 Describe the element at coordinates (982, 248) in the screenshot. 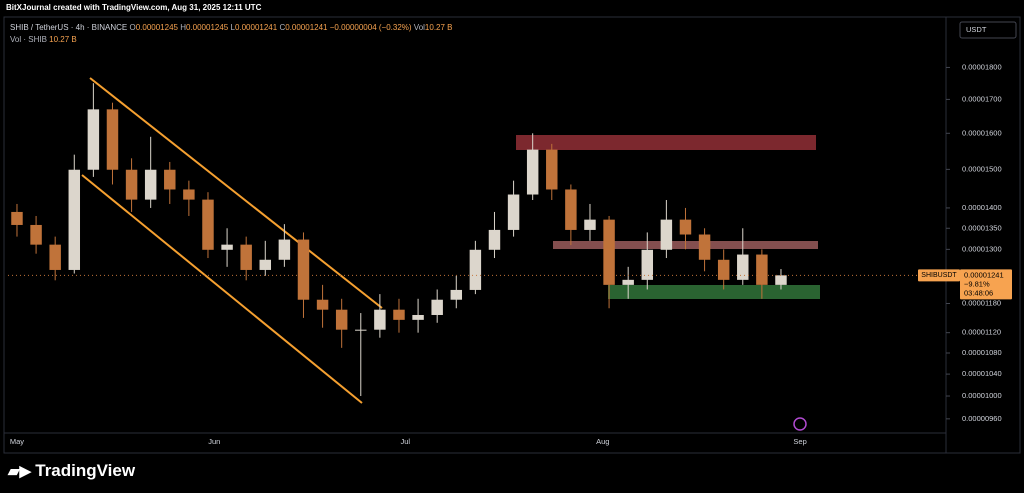

I see `y-tick-label: 0.00001300` at that location.